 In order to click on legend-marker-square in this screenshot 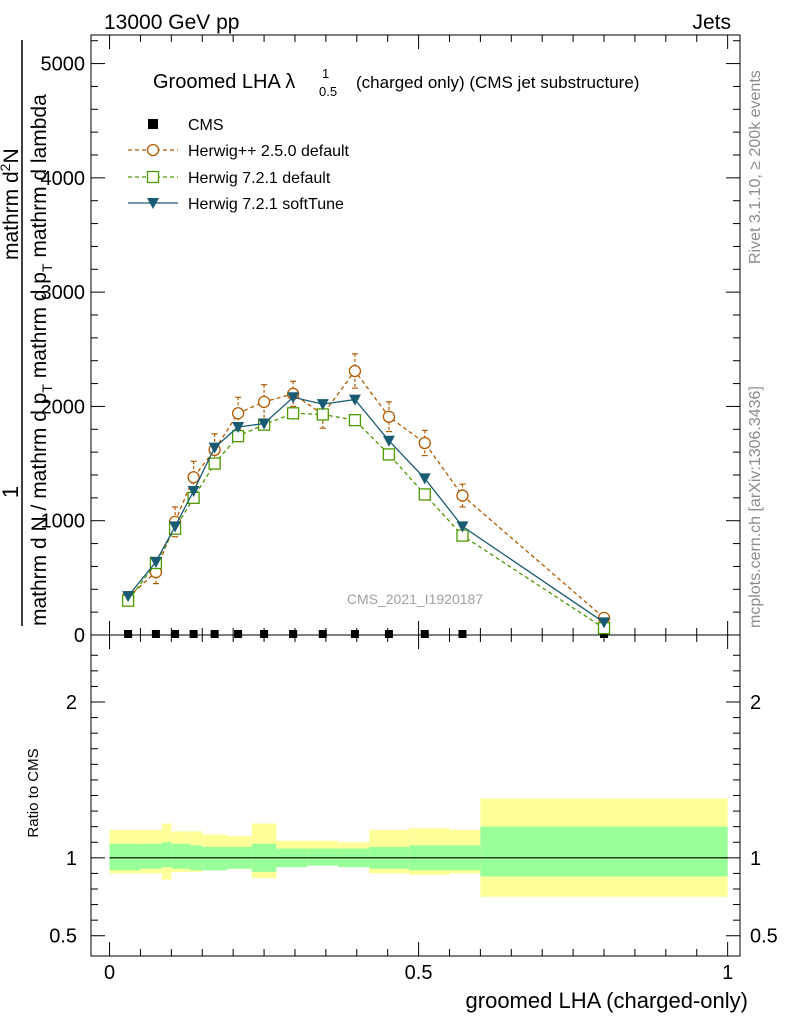, I will do `click(153, 177)`.